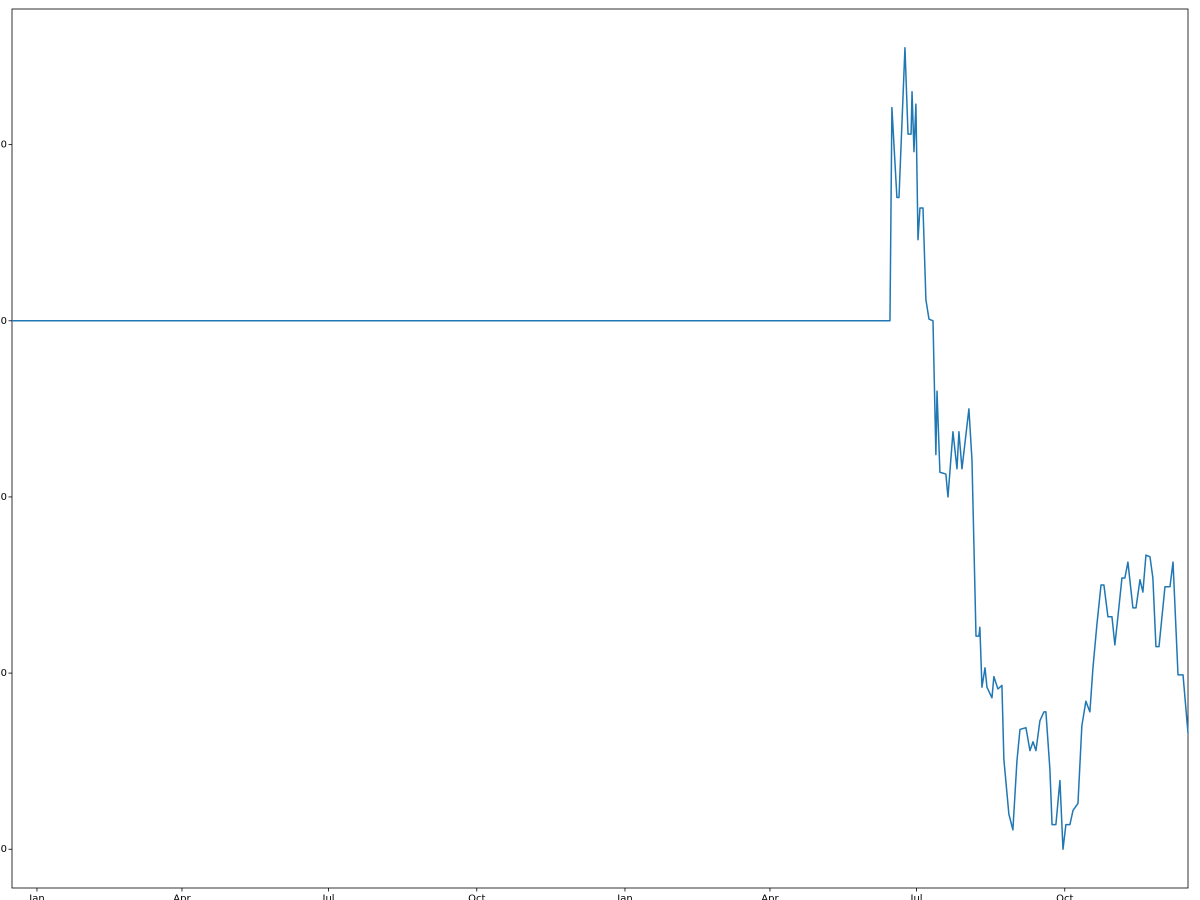  I want to click on y-tick-label: 10, so click(3, 849).